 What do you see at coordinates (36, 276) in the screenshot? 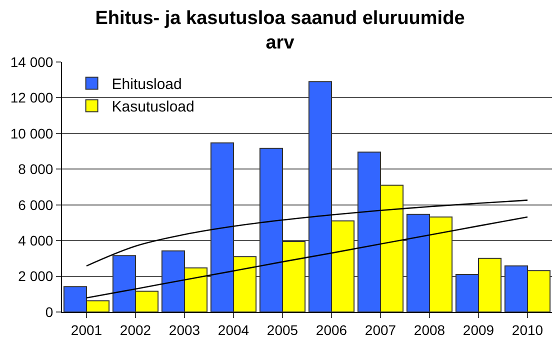
I see `y-tick-label: 2 000` at bounding box center [36, 276].